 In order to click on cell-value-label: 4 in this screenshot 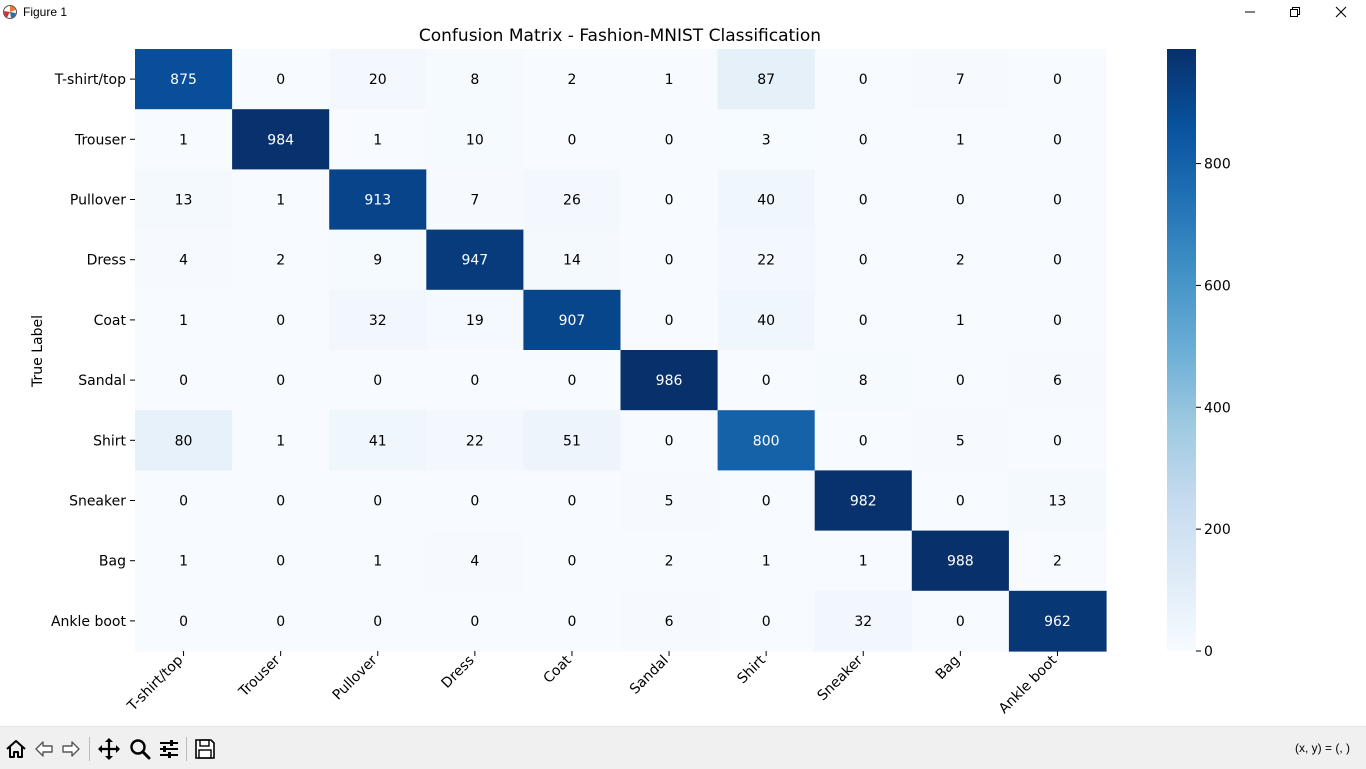, I will do `click(474, 562)`.